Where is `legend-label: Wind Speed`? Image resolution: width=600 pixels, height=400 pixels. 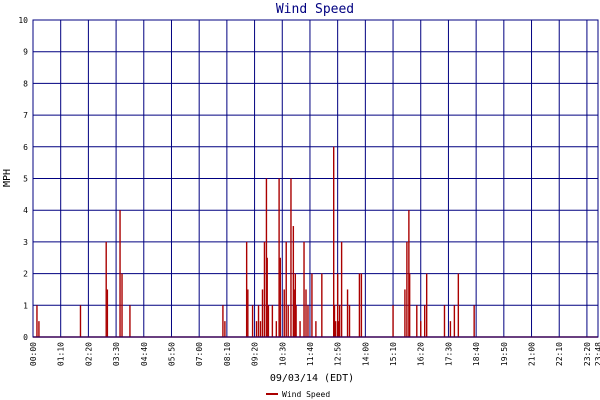
legend-label: Wind Speed is located at coordinates (306, 394).